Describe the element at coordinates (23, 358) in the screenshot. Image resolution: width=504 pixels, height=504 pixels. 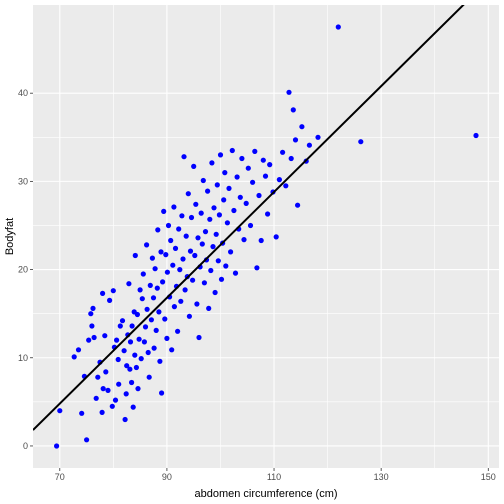
I see `y-tick-label: 10` at that location.